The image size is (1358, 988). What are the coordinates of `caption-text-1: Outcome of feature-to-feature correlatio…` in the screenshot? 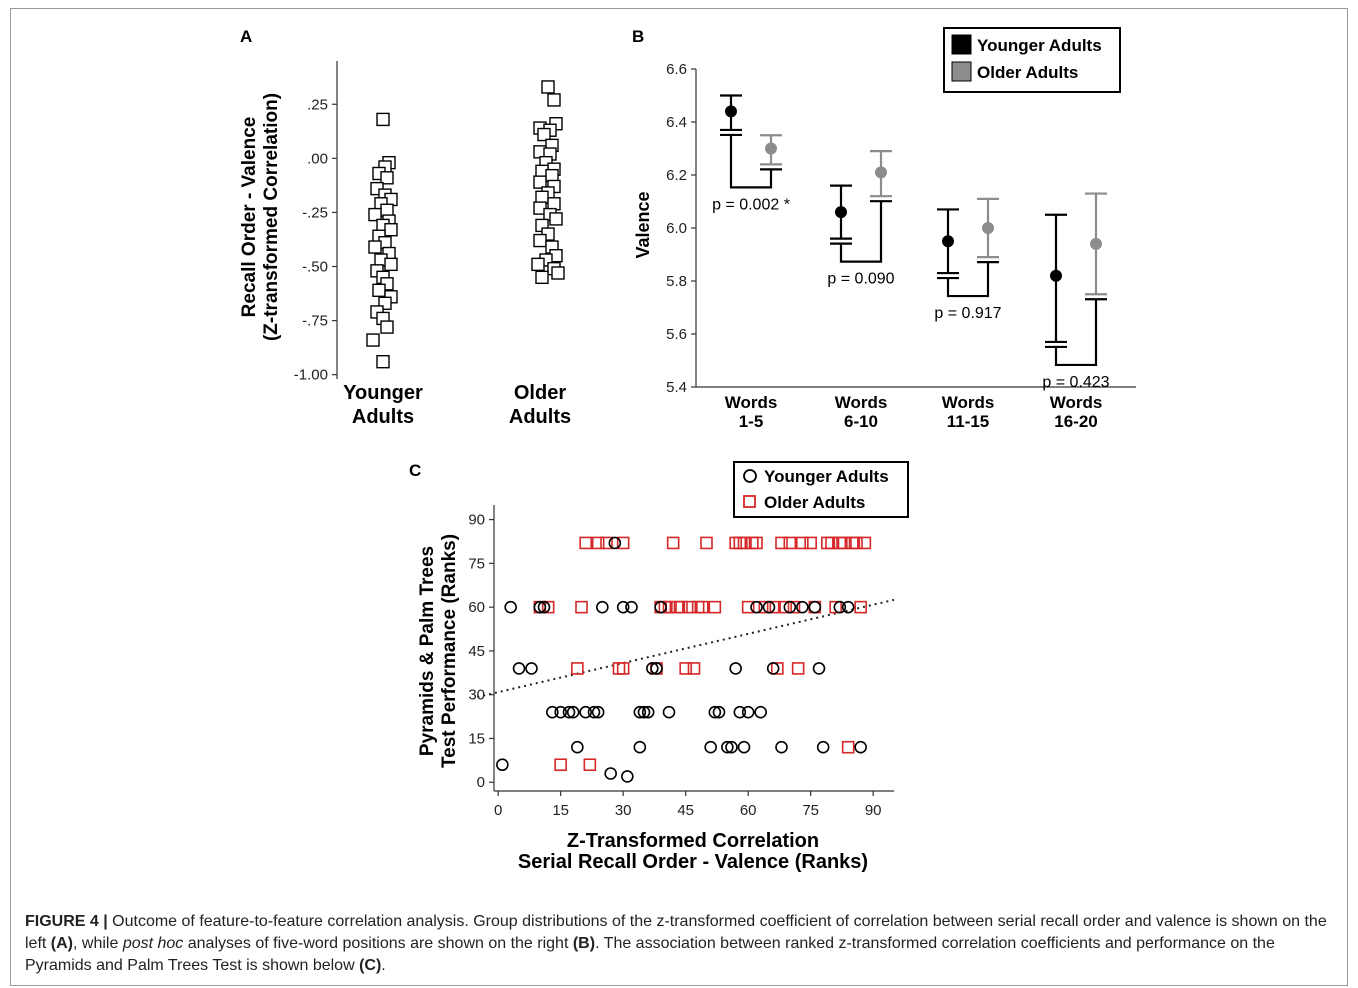 It's located at (676, 932).